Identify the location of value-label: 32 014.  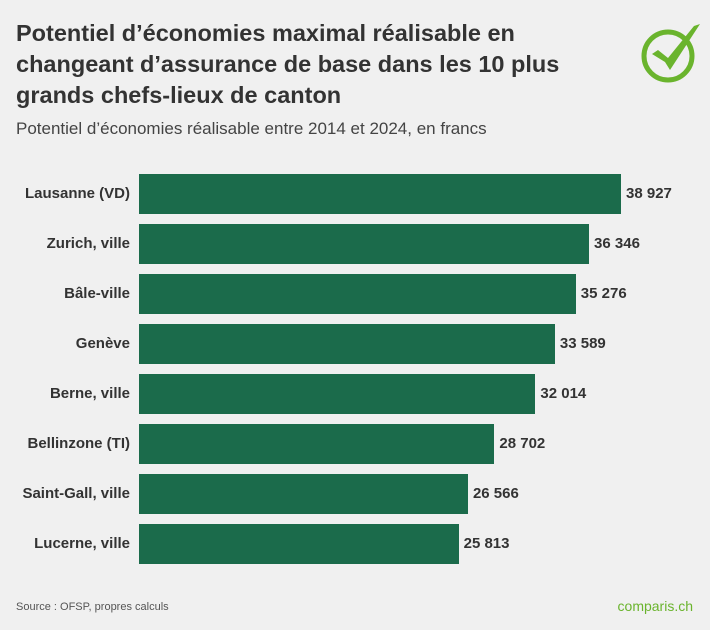
(563, 393).